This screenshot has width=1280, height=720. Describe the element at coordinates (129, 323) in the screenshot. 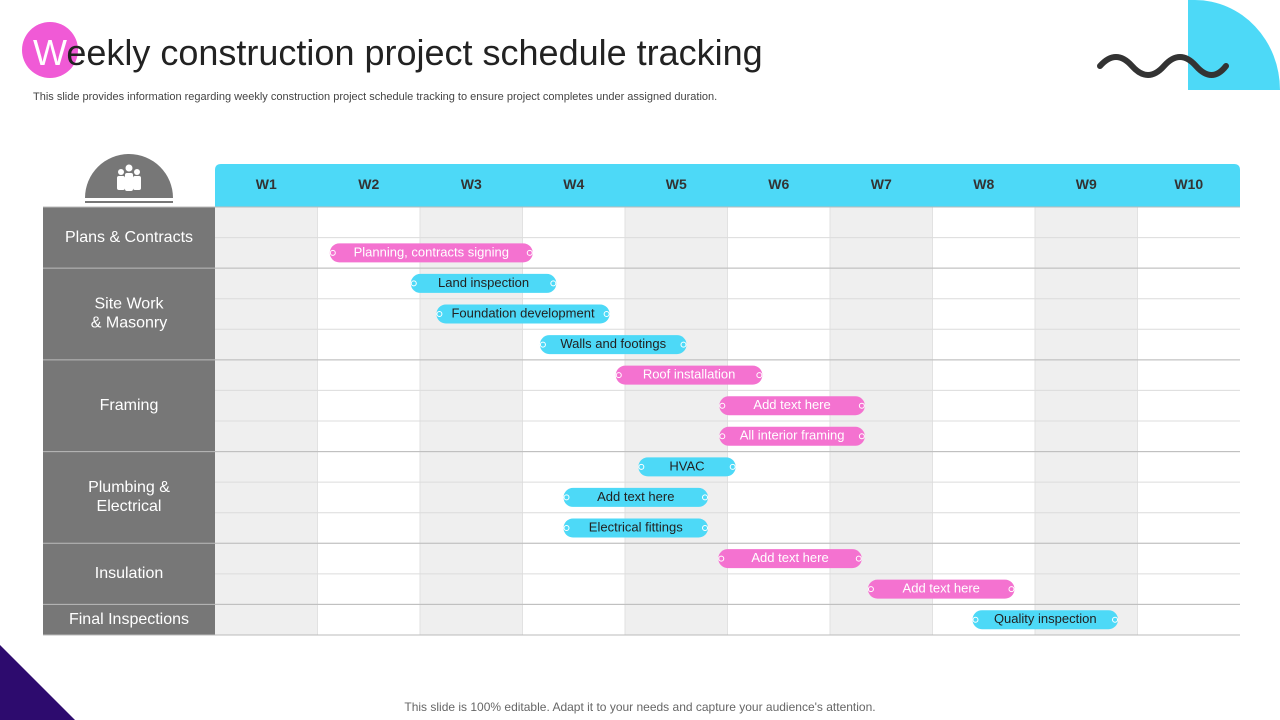

I see `group-label-line: & Masonry` at that location.